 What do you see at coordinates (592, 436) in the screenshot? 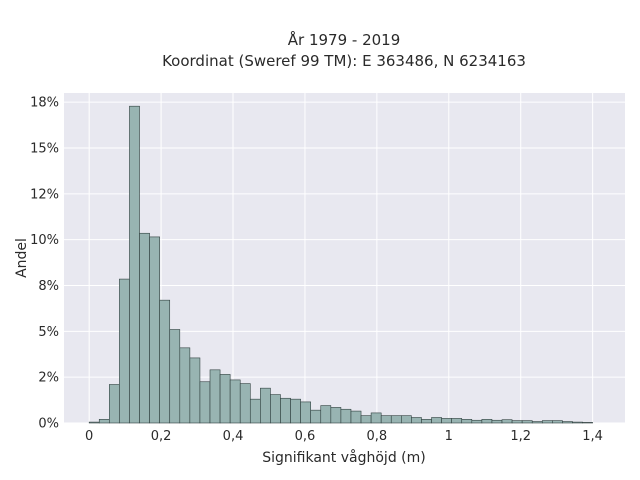
I see `x-tick-label: 1,4` at bounding box center [592, 436].